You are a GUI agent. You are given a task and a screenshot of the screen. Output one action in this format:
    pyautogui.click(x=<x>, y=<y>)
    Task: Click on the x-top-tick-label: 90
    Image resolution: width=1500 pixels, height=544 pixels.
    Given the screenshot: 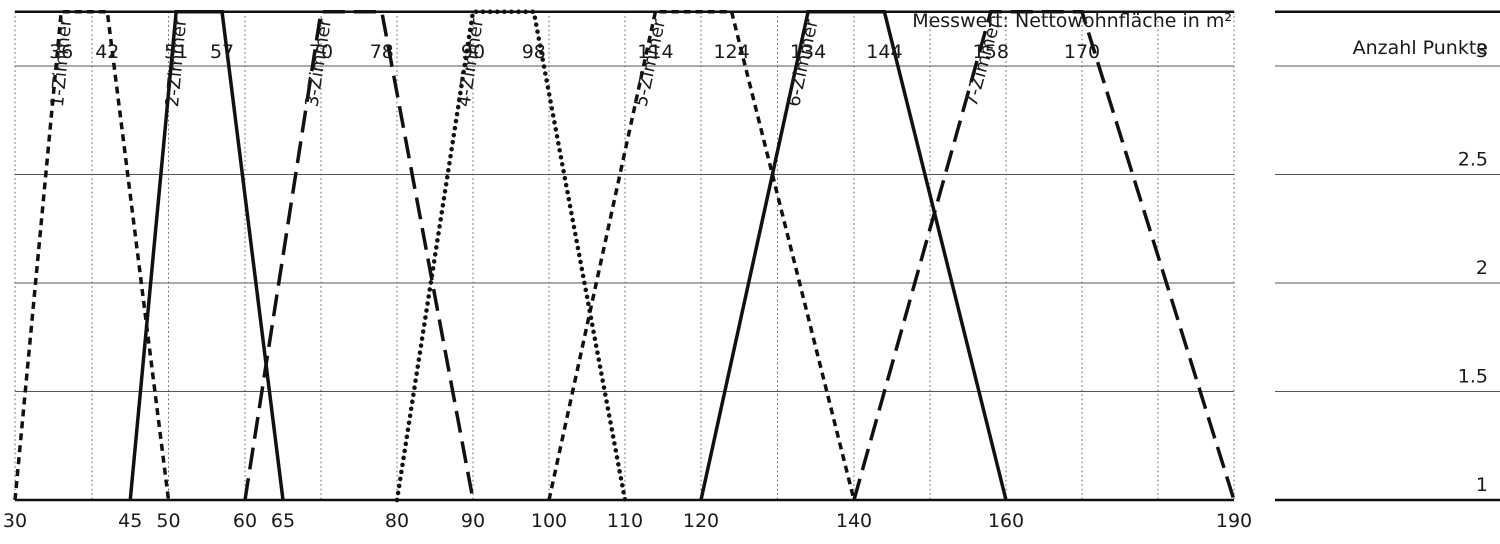 What is the action you would take?
    pyautogui.click(x=473, y=52)
    